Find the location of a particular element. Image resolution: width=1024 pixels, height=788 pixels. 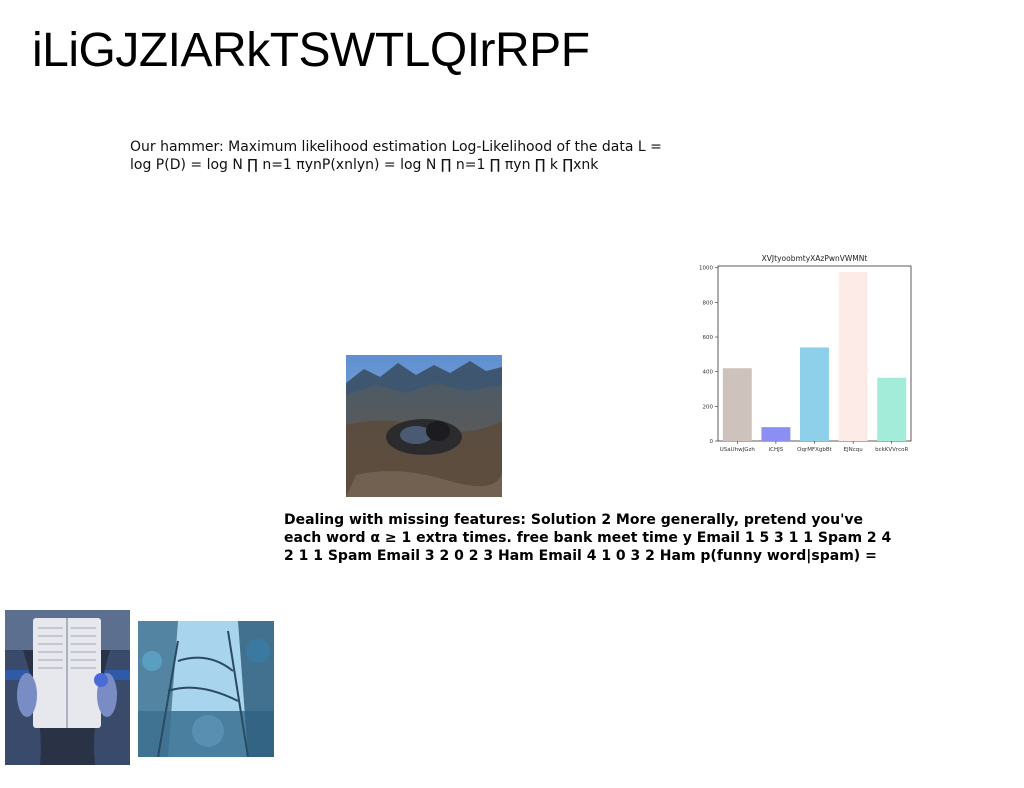

y-tick-label: 200 is located at coordinates (708, 407).